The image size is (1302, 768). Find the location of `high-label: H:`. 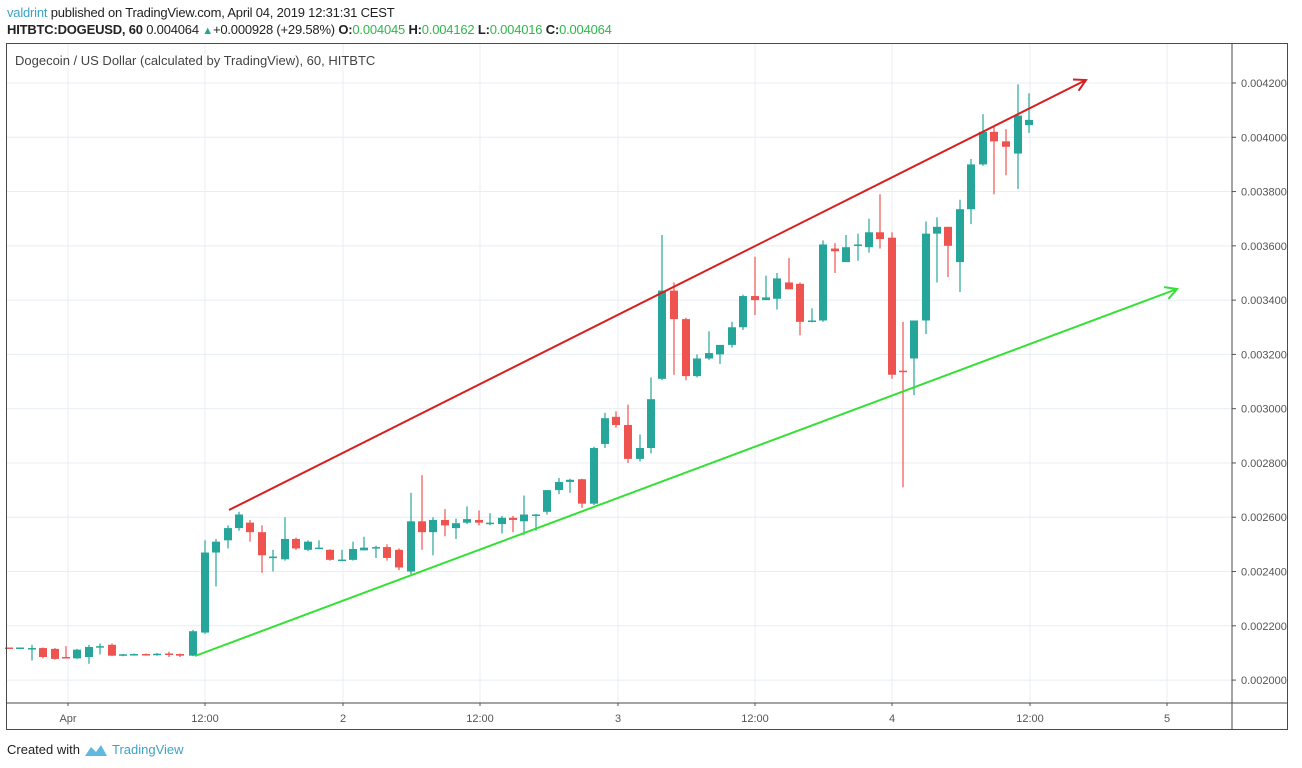

high-label: H: is located at coordinates (415, 29).